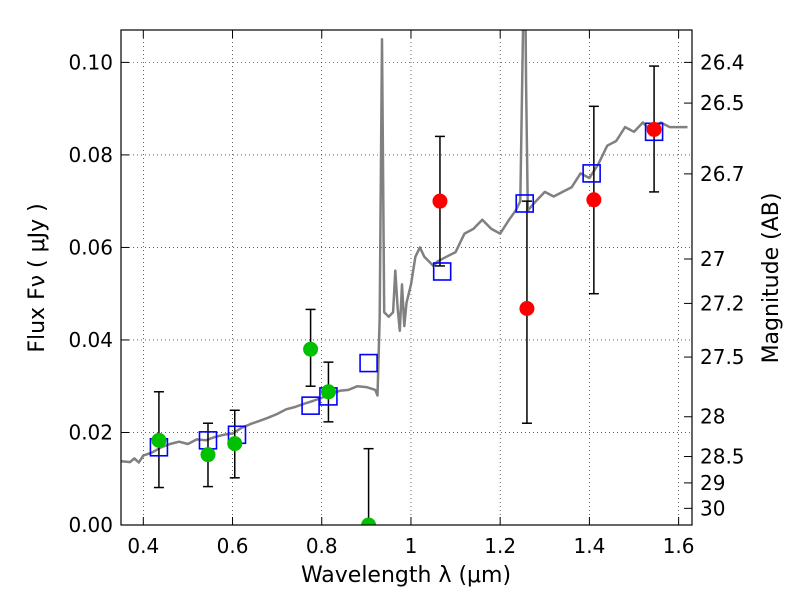 The height and width of the screenshot is (600, 800). What do you see at coordinates (233, 546) in the screenshot?
I see `x-tick-label: 0.6` at bounding box center [233, 546].